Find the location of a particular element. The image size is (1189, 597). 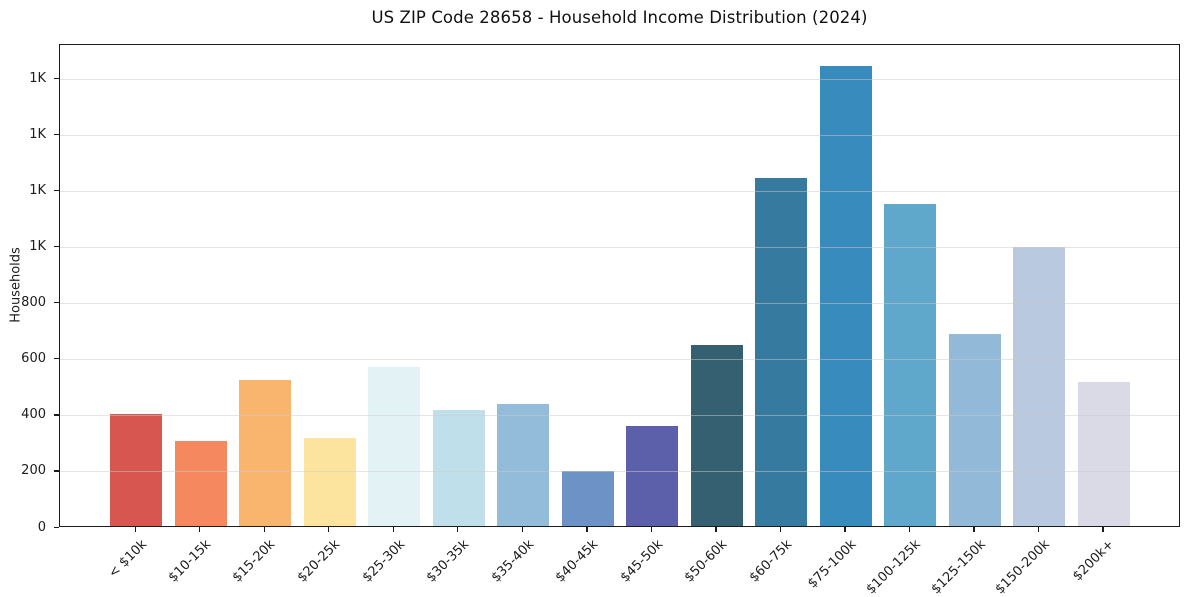

x-tick-label: $50-60k is located at coordinates (706, 561).